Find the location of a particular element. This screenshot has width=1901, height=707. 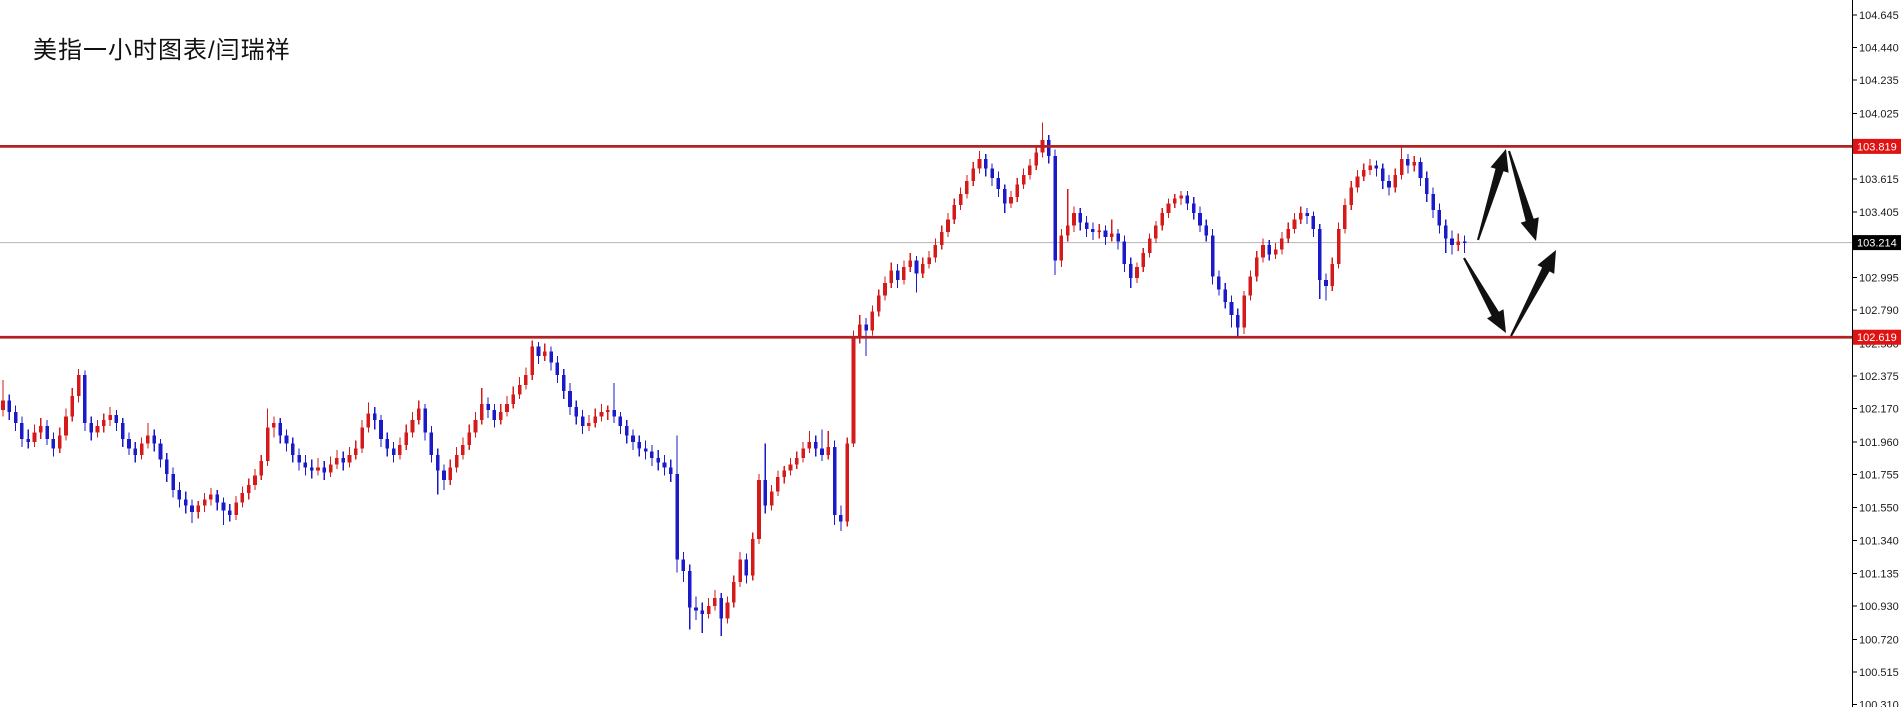

axis-tick-label: 104.645 is located at coordinates (1879, 16).